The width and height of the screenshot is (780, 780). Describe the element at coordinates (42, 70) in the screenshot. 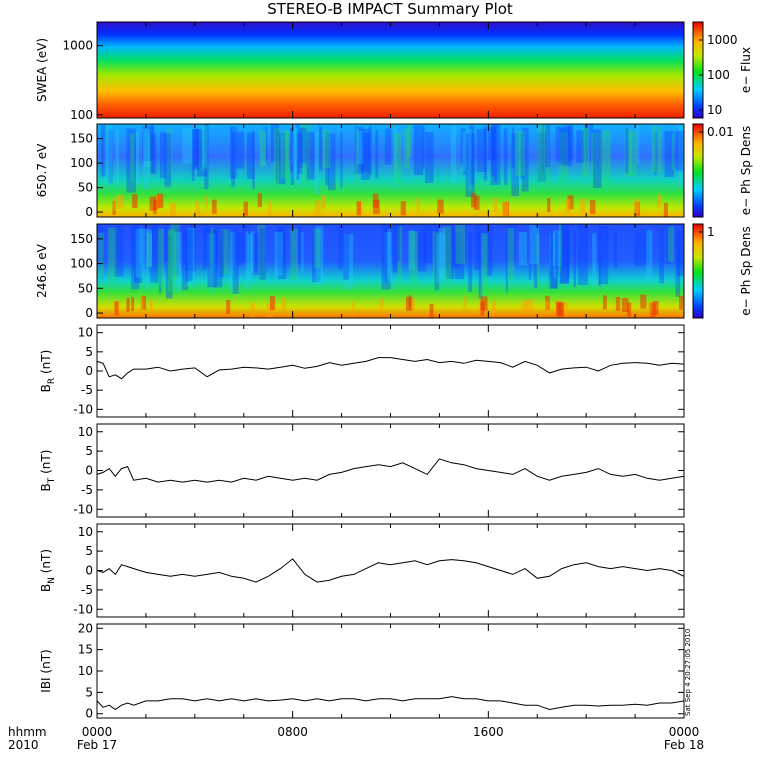

I see `spectrogram-ylabel: SWEA (eV)` at that location.